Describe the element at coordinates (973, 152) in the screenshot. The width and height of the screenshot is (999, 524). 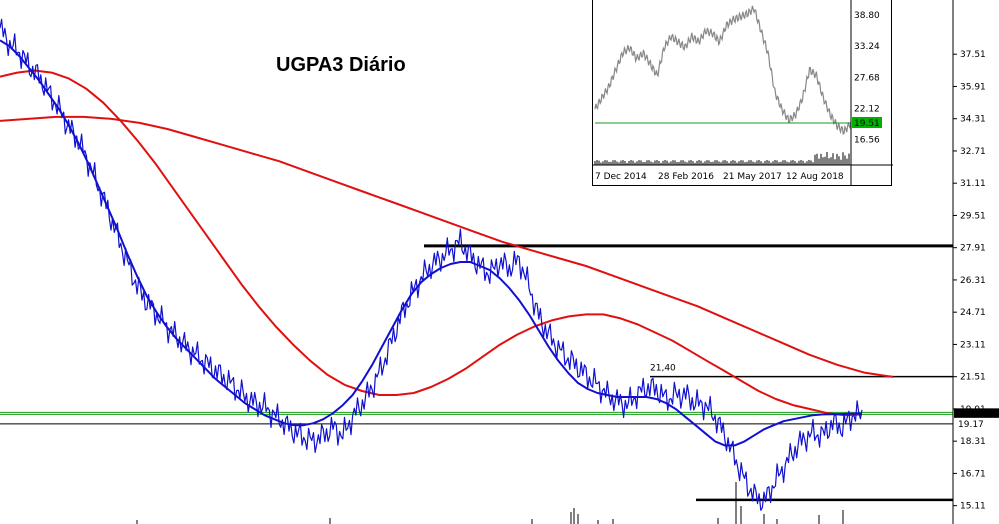
I see `y-tick-label: 32.71` at that location.